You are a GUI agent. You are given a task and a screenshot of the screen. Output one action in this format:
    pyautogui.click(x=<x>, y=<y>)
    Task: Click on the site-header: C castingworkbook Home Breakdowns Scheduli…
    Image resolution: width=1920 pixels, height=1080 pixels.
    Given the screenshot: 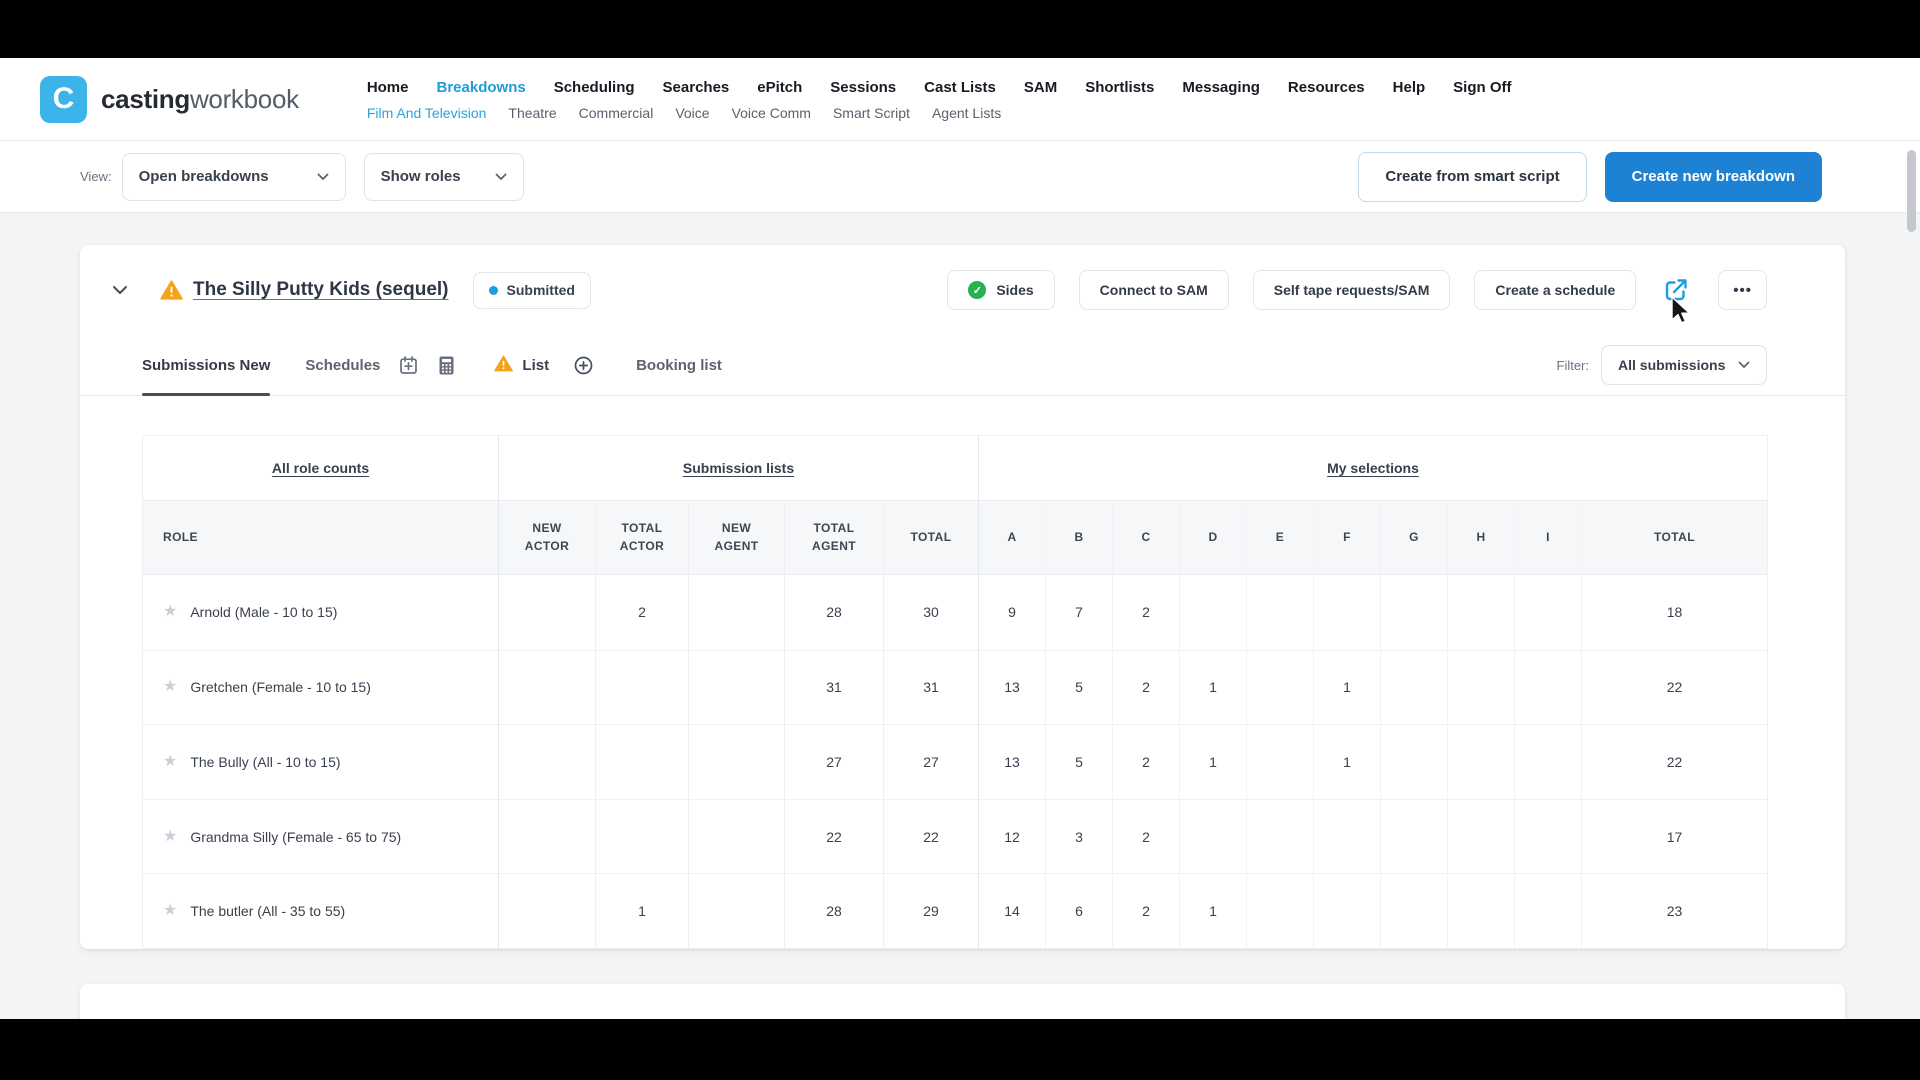 What is the action you would take?
    pyautogui.click(x=960, y=99)
    